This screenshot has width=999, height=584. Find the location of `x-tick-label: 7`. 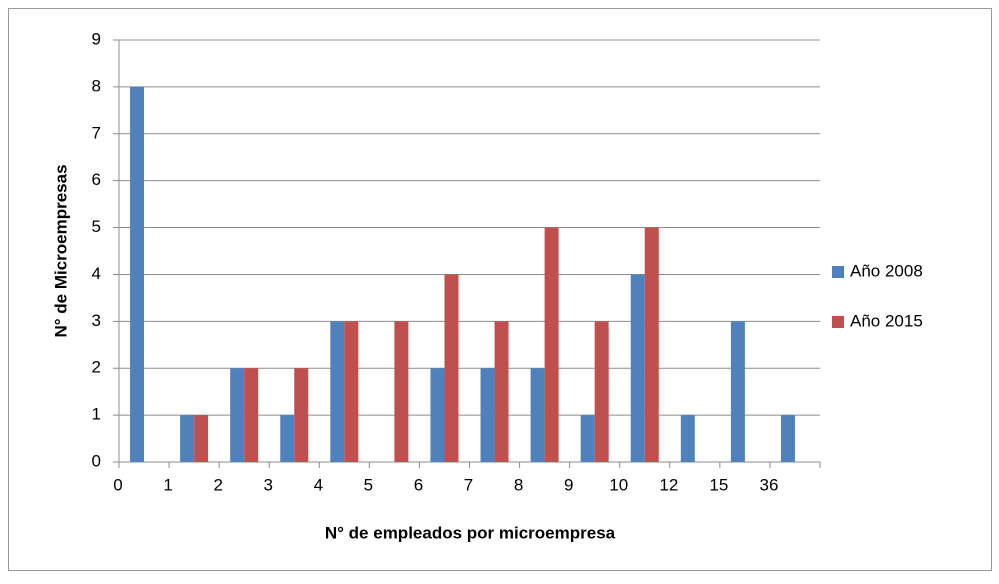

x-tick-label: 7 is located at coordinates (468, 484).